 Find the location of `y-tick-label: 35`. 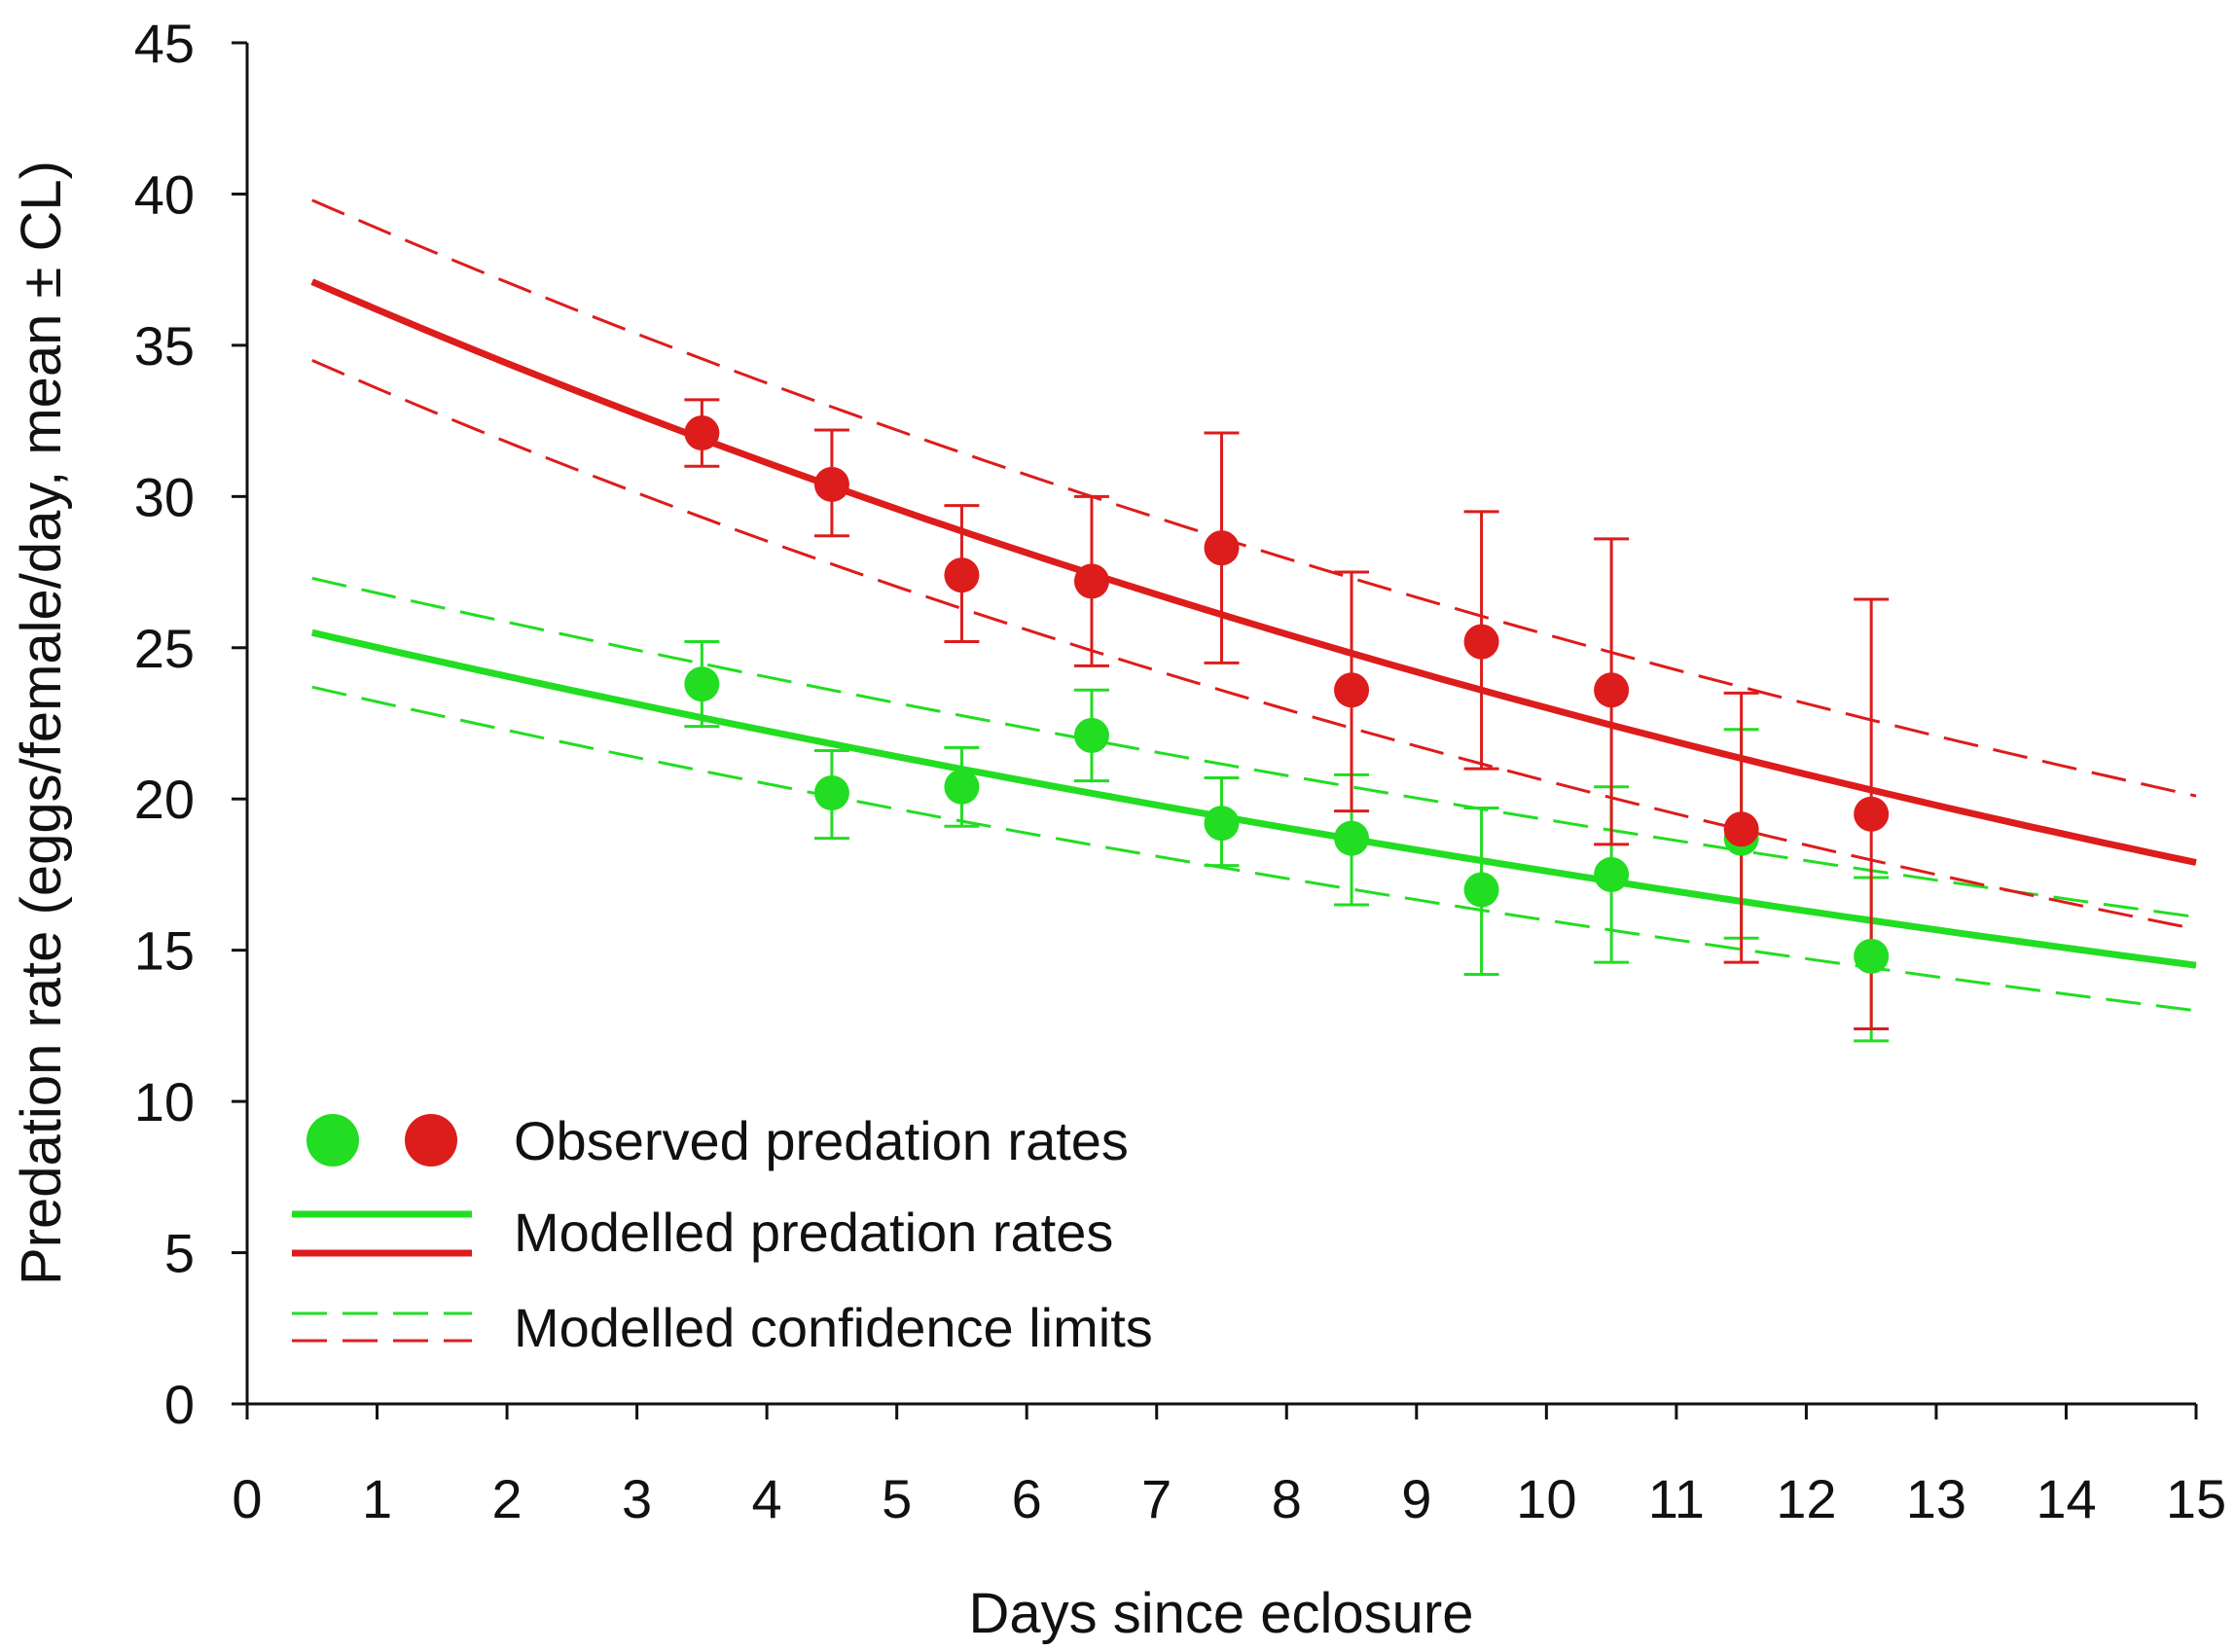

y-tick-label: 35 is located at coordinates (164, 346).